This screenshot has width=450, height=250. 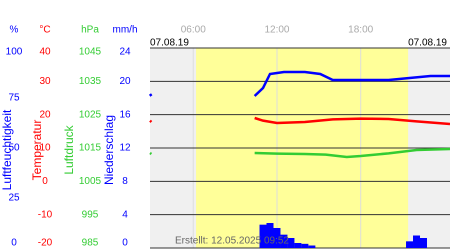 I want to click on y-tick-label: 100, so click(x=14, y=52).